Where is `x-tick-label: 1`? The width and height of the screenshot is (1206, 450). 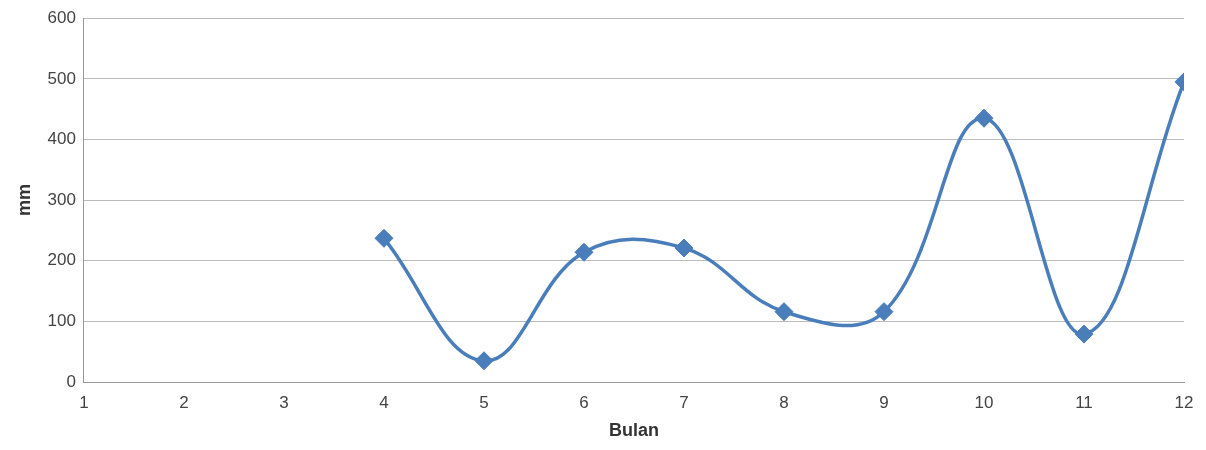 x-tick-label: 1 is located at coordinates (84, 402).